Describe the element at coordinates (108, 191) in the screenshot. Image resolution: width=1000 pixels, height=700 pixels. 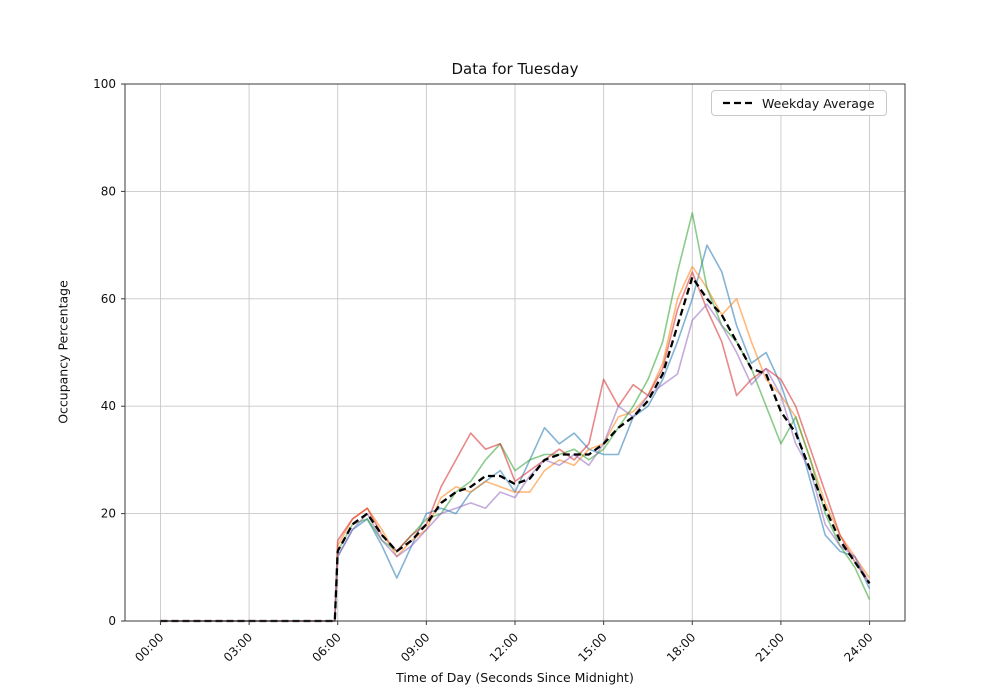
I see `y-tick-label: 80` at that location.